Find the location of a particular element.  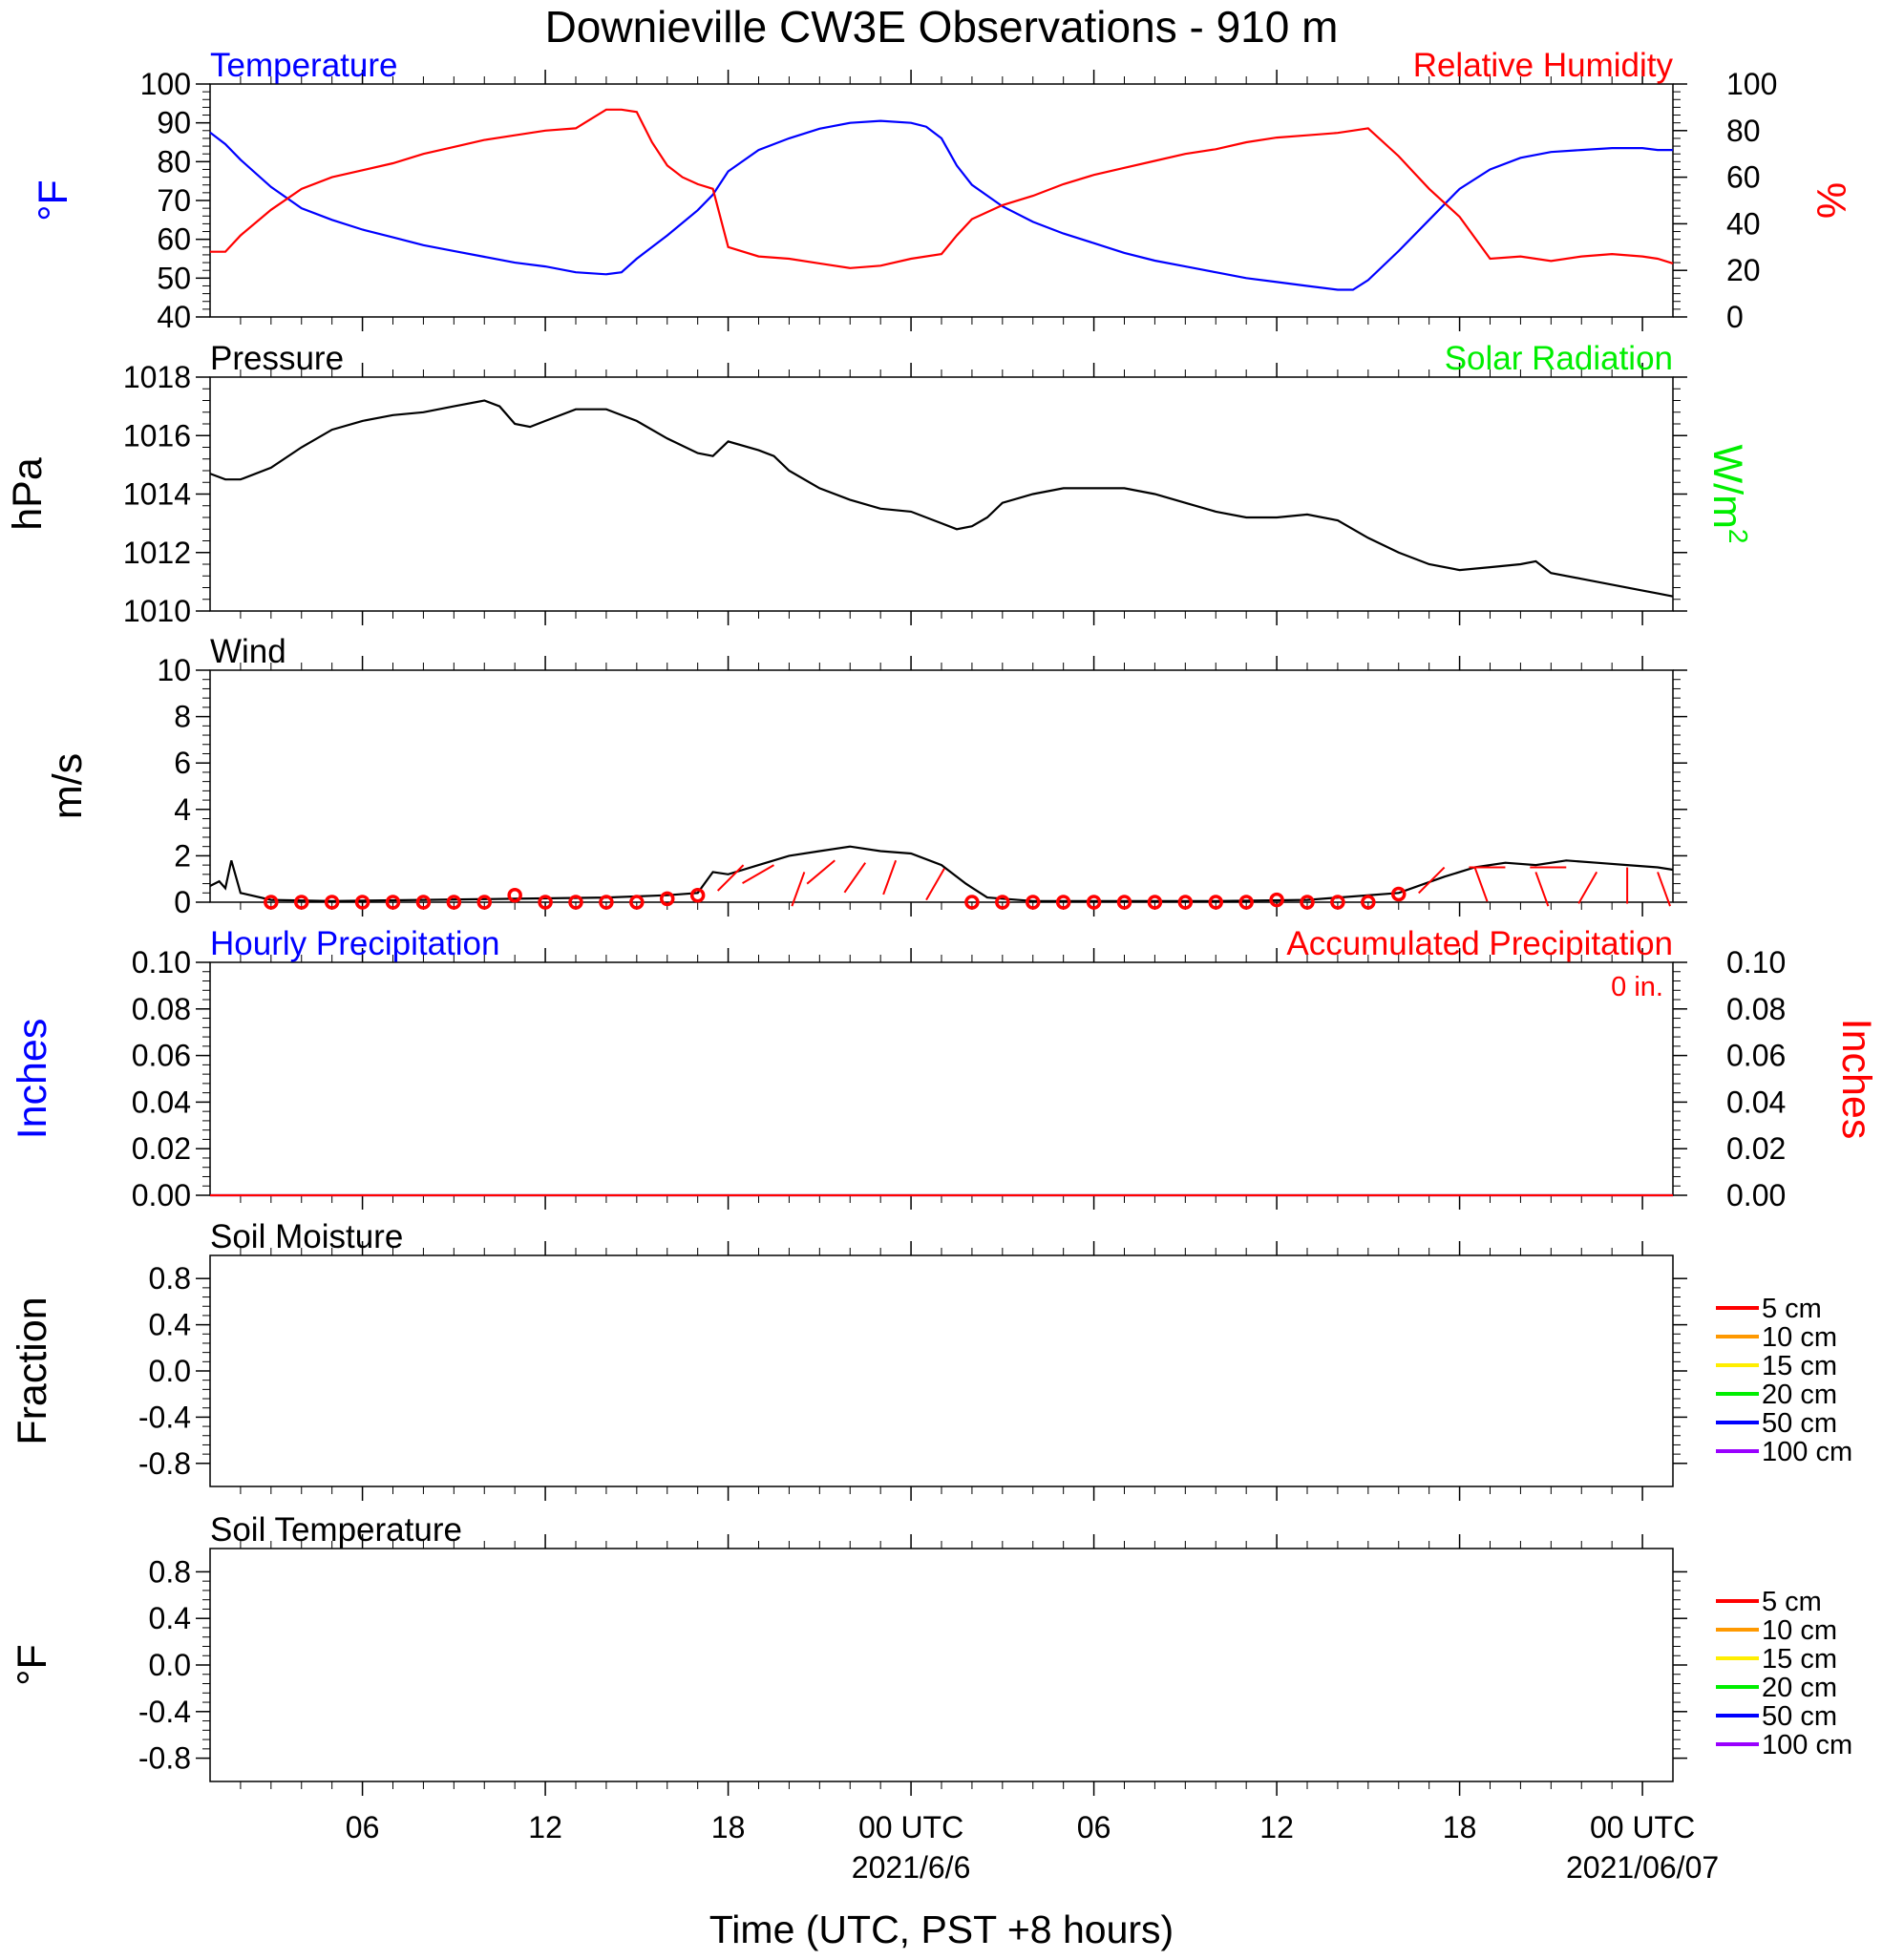

legend-label: 15 cm is located at coordinates (1799, 1366).